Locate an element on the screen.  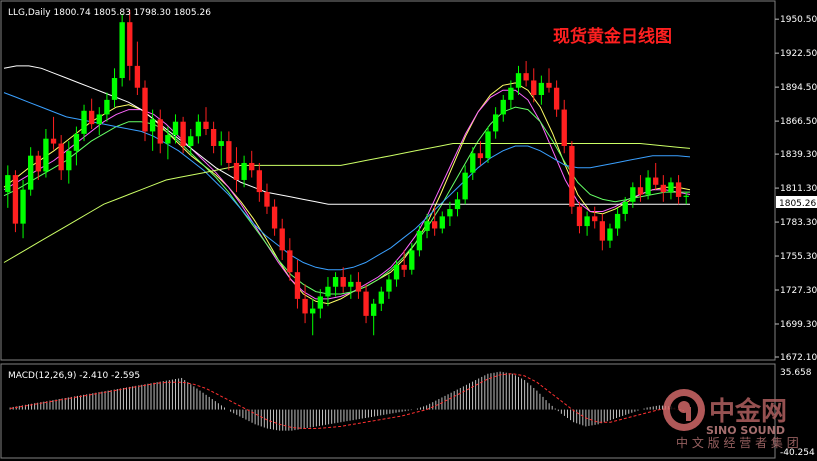
current-price-label: 1805.26 is located at coordinates (797, 204).